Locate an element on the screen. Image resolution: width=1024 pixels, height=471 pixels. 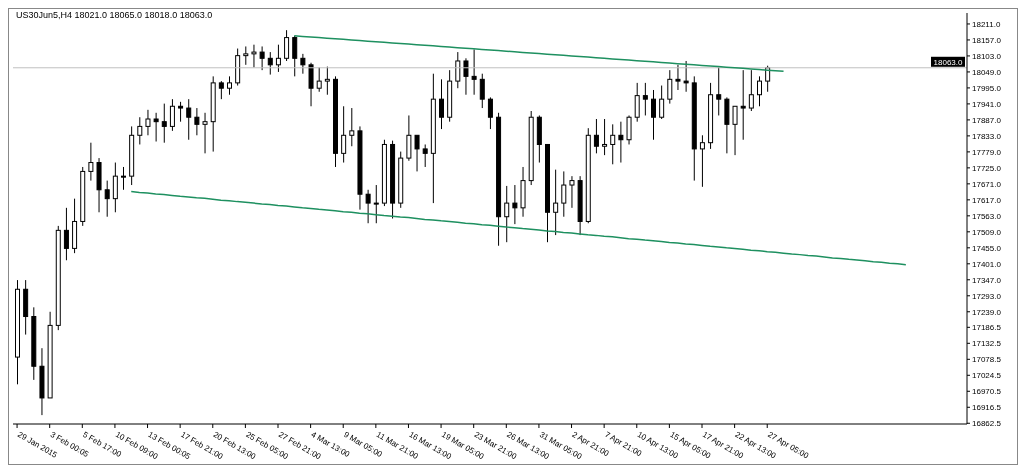
y-tick-label: 18211.0 is located at coordinates (986, 24).